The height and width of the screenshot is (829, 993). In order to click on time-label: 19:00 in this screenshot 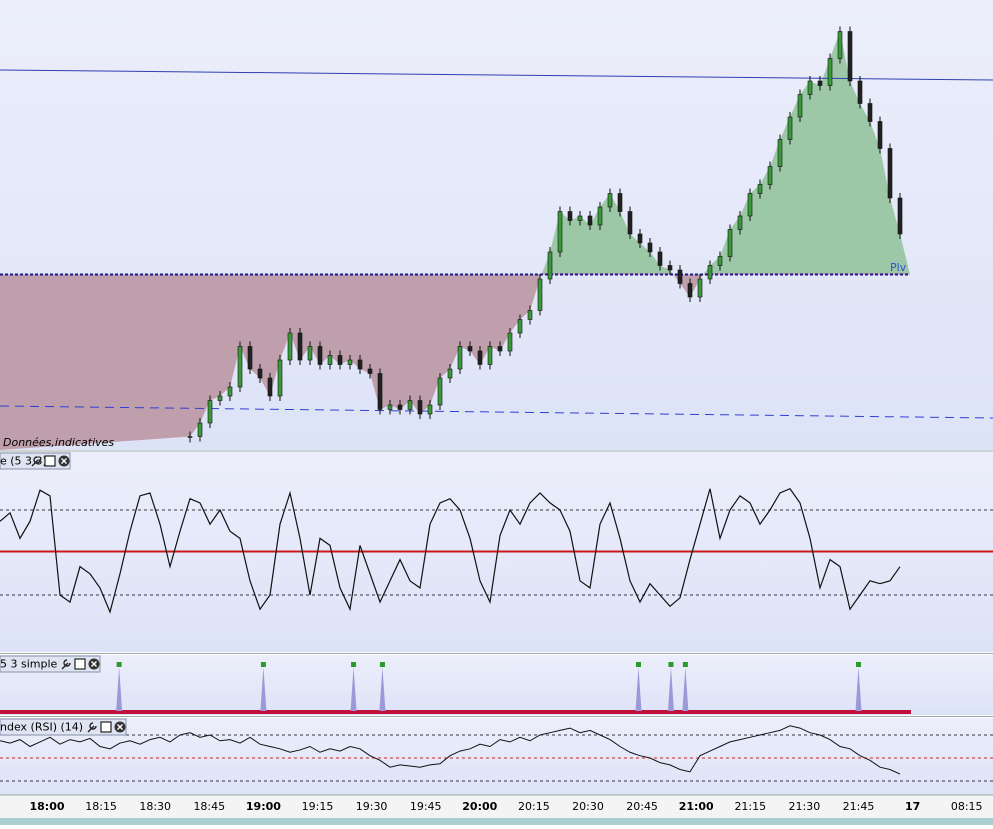, I will do `click(263, 806)`.